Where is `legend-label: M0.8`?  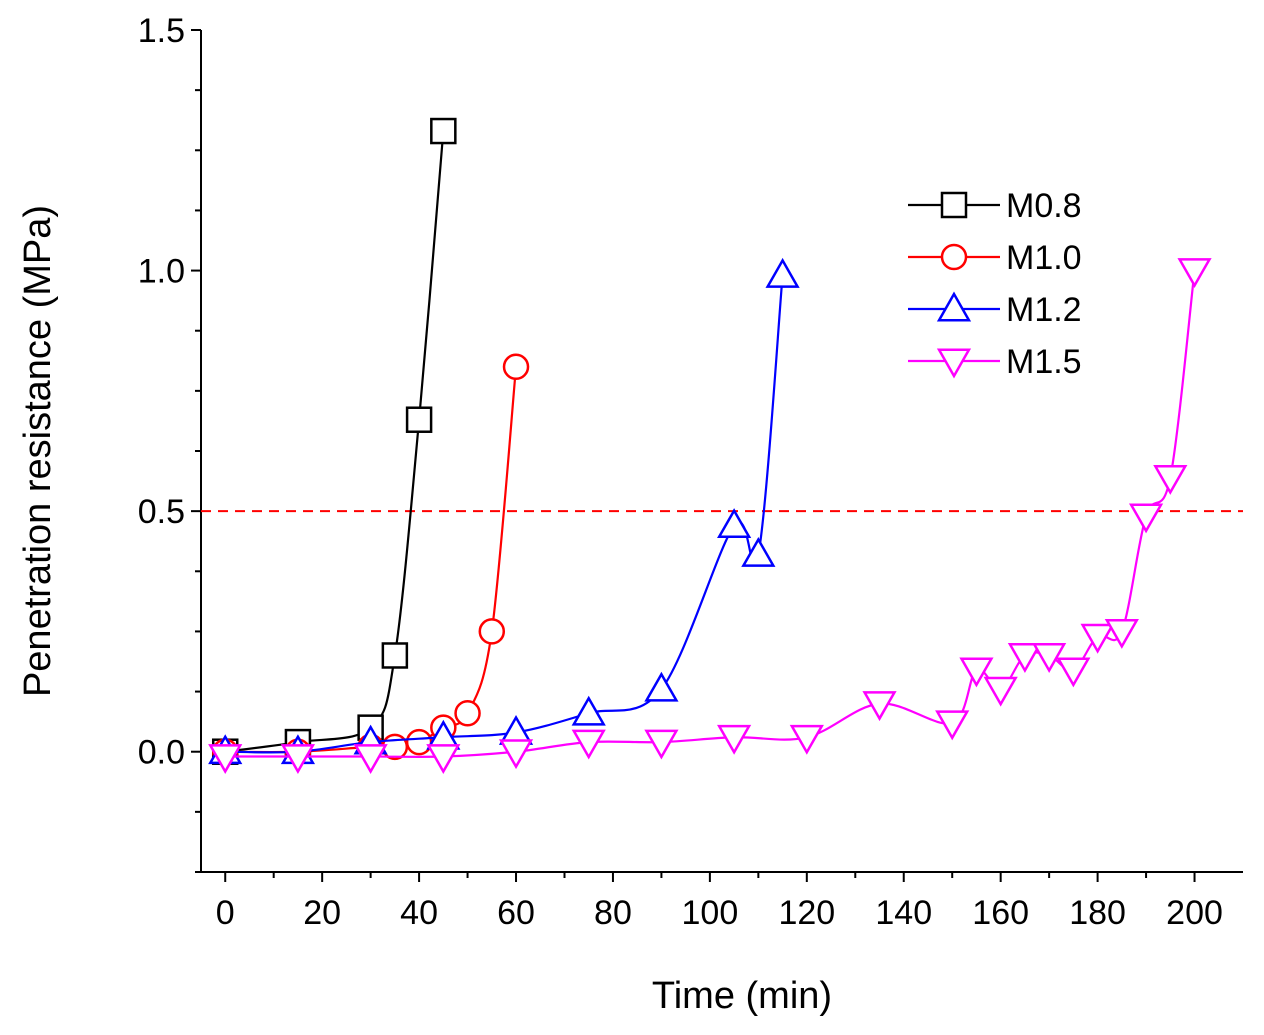 legend-label: M0.8 is located at coordinates (1044, 206).